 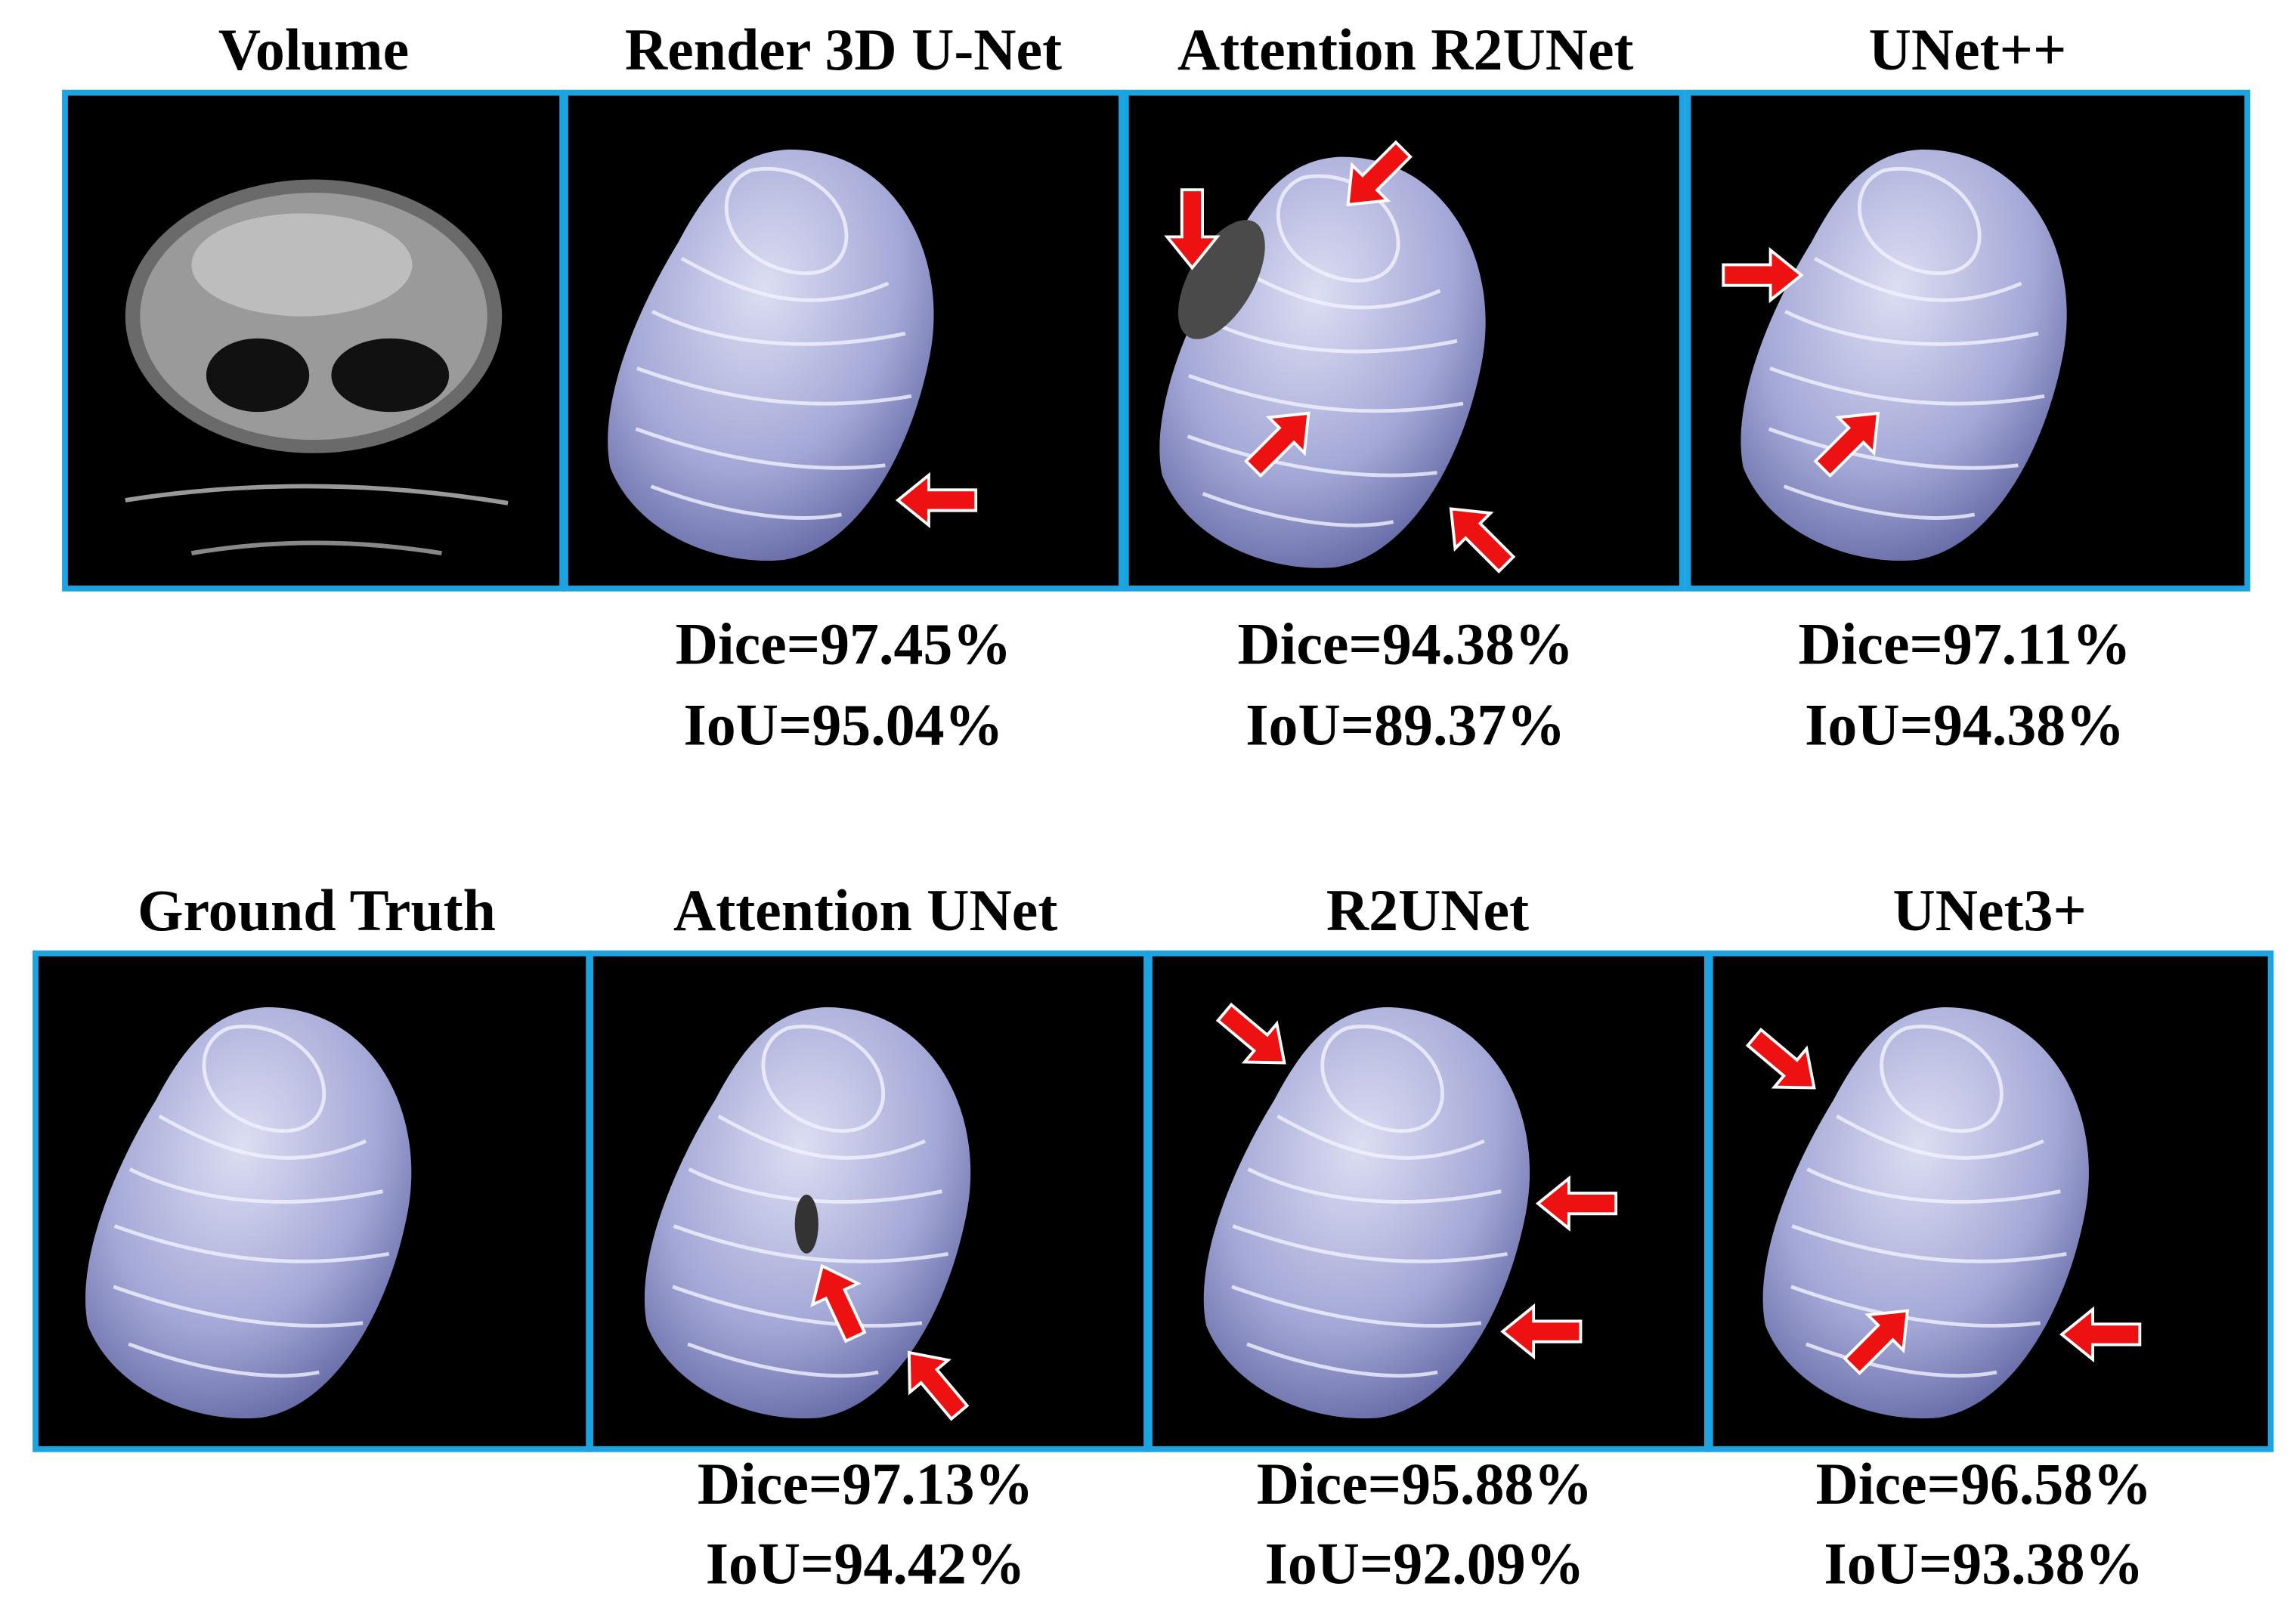 What do you see at coordinates (868, 1201) in the screenshot?
I see `att-unet-panel` at bounding box center [868, 1201].